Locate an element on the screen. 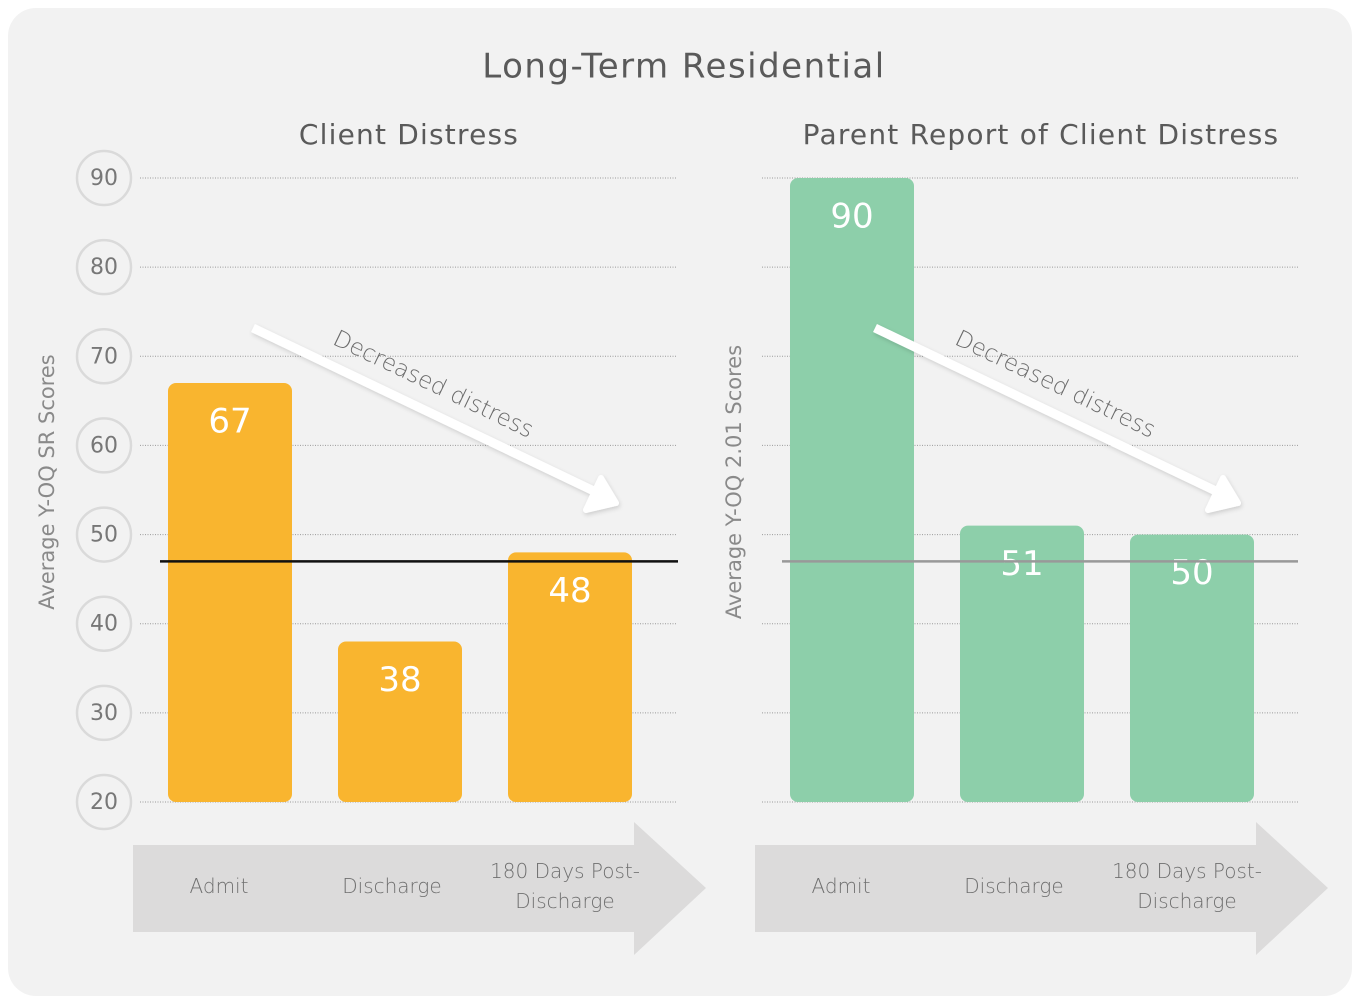  chart-title: Client Distress is located at coordinates (409, 134).